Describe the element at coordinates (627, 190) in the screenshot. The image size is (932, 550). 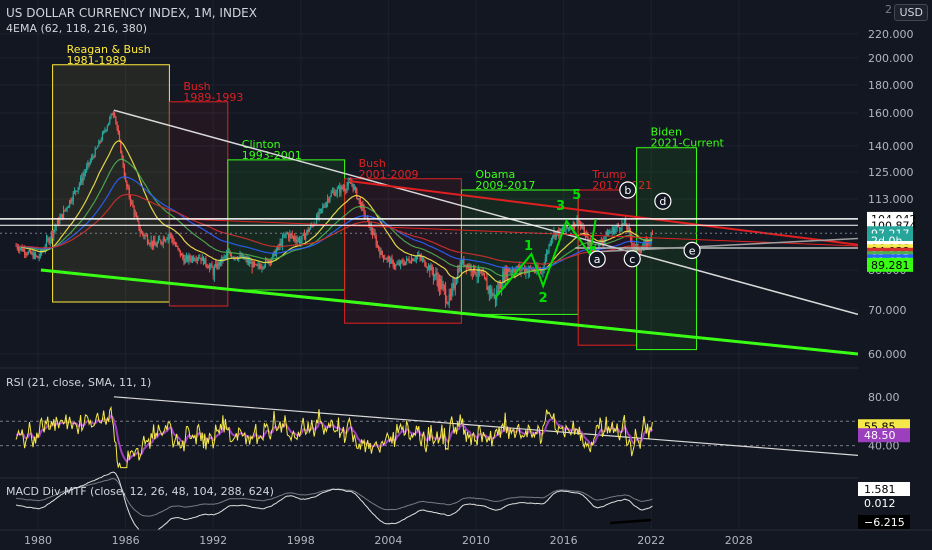
I see `wave-circle-label: b` at that location.